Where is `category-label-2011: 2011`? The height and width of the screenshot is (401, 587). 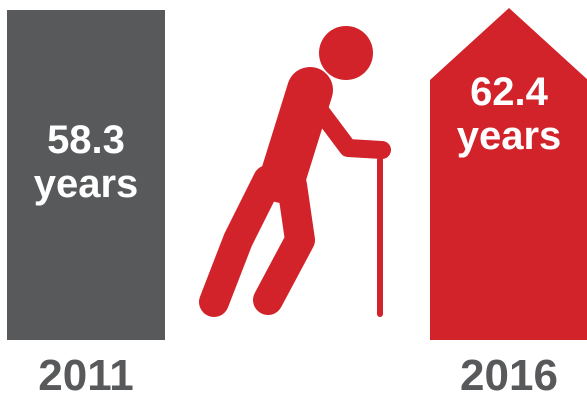
category-label-2011: 2011 is located at coordinates (86, 375).